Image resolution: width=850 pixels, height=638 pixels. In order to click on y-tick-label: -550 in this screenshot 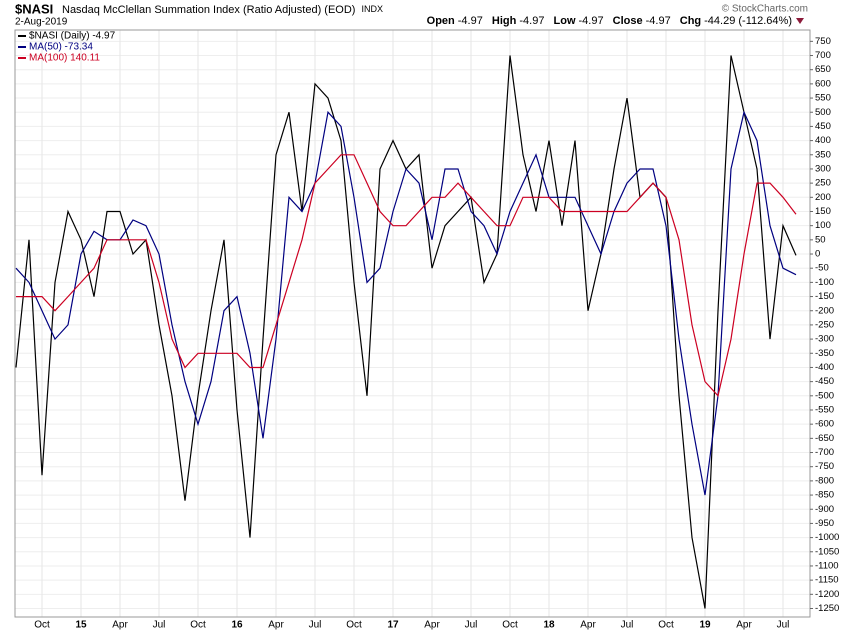, I will do `click(824, 410)`.